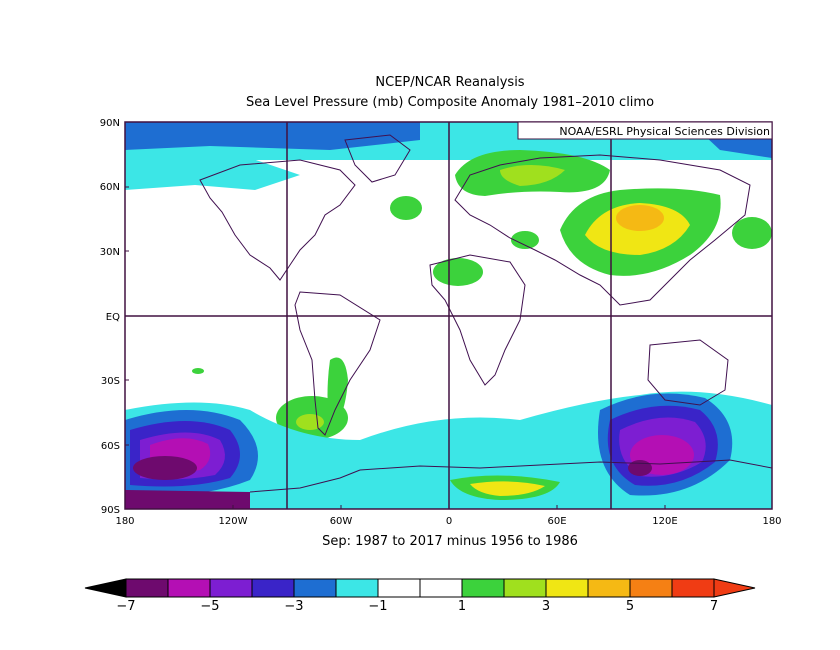 The height and width of the screenshot is (650, 840). Describe the element at coordinates (458, 272) in the screenshot. I see `africa-high` at that location.